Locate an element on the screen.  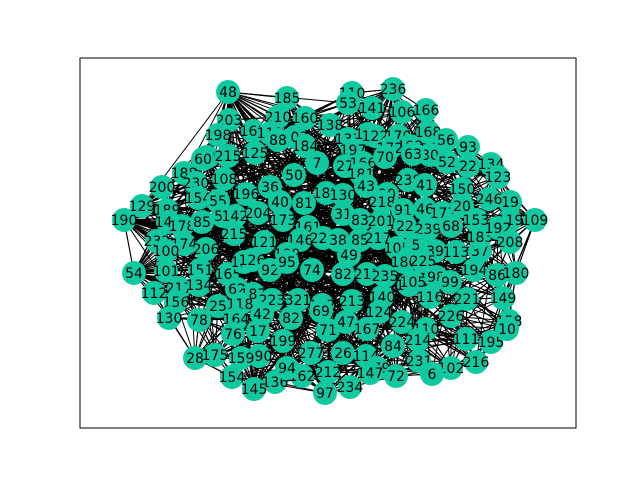
graph-node: 74 is located at coordinates (312, 270).